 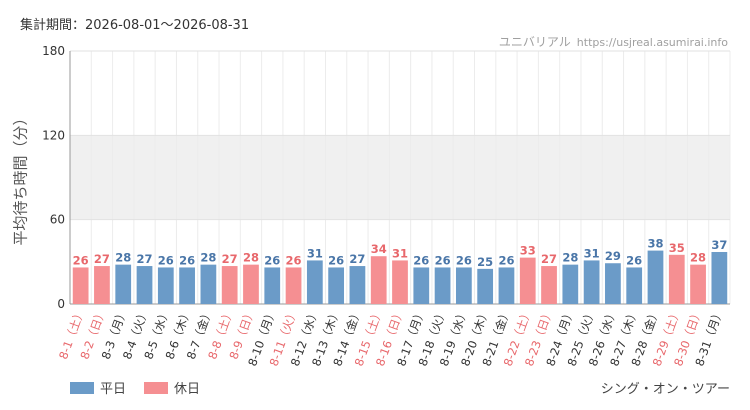 I want to click on legend-label-holiday: 休日, so click(x=187, y=389).